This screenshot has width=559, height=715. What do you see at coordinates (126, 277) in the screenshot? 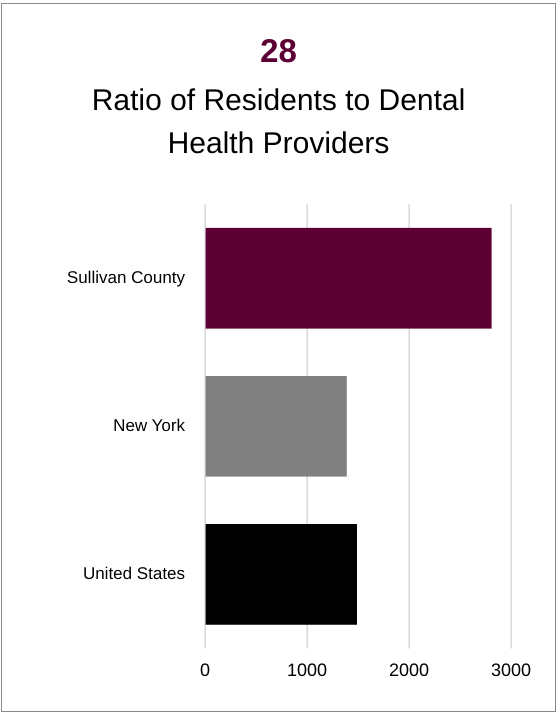
I see `y-tick-label: Sullivan County` at bounding box center [126, 277].